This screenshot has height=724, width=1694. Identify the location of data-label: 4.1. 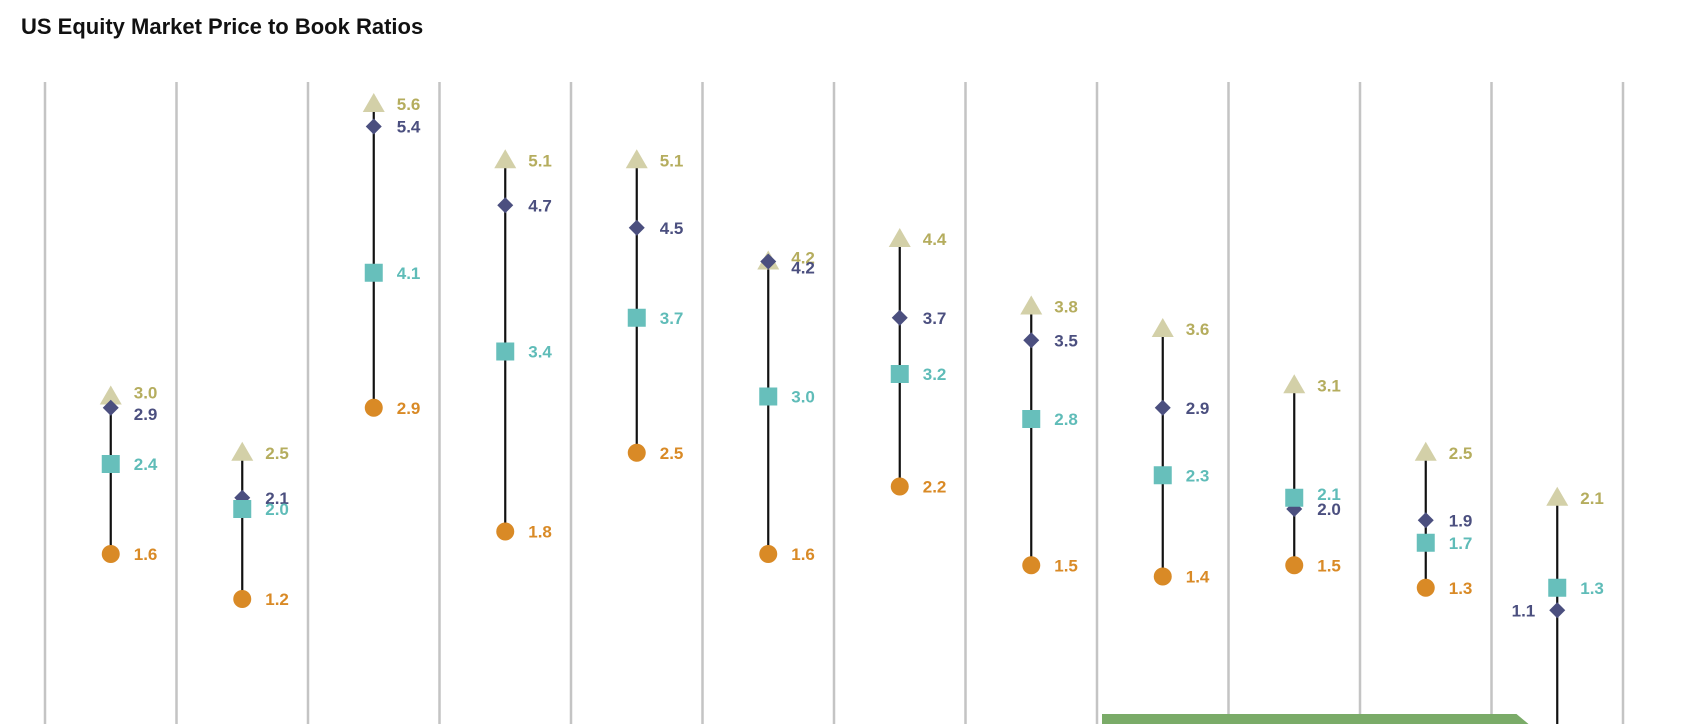
(409, 273).